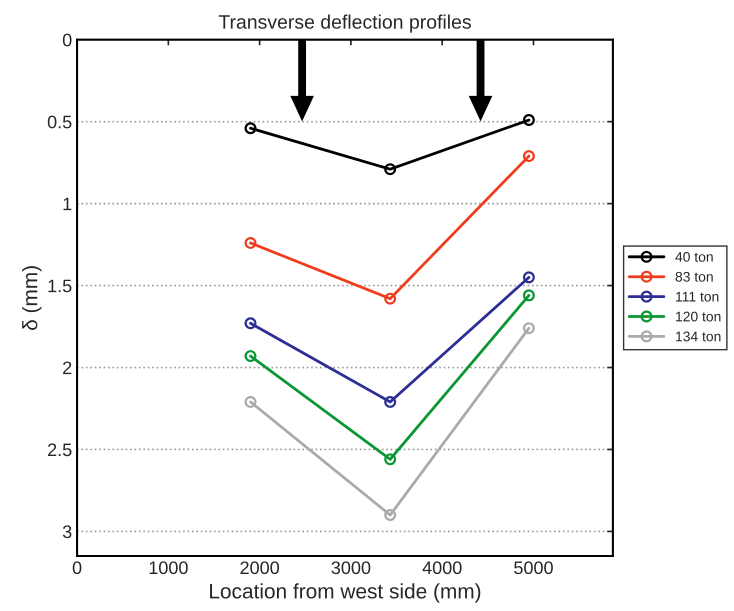 The width and height of the screenshot is (734, 611). Describe the element at coordinates (169, 567) in the screenshot. I see `x-tick-label: 1000` at that location.